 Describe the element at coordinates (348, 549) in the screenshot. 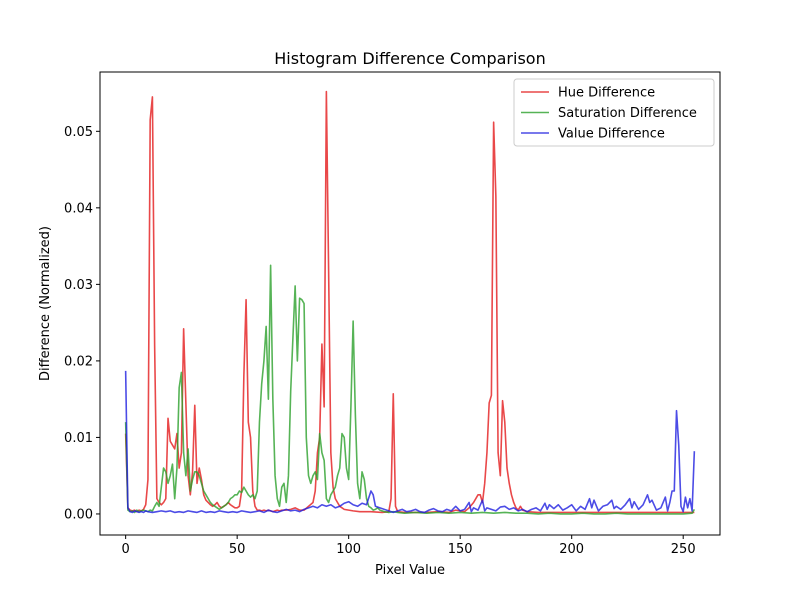

I see `x-tick-label: 100` at that location.